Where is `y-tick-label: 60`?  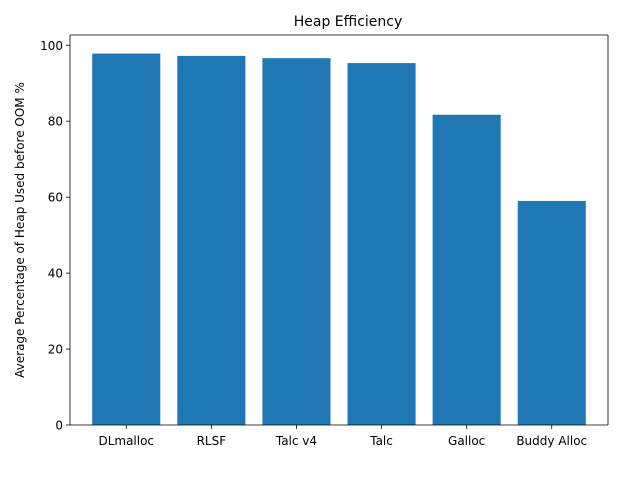
y-tick-label: 60 is located at coordinates (55, 198).